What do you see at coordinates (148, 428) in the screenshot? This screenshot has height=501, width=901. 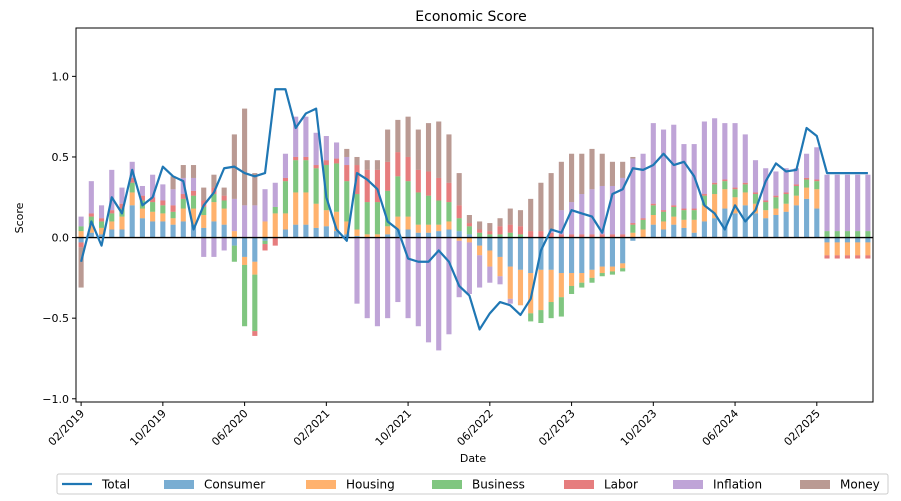 I see `x-tick-label: 10/2019` at bounding box center [148, 428].